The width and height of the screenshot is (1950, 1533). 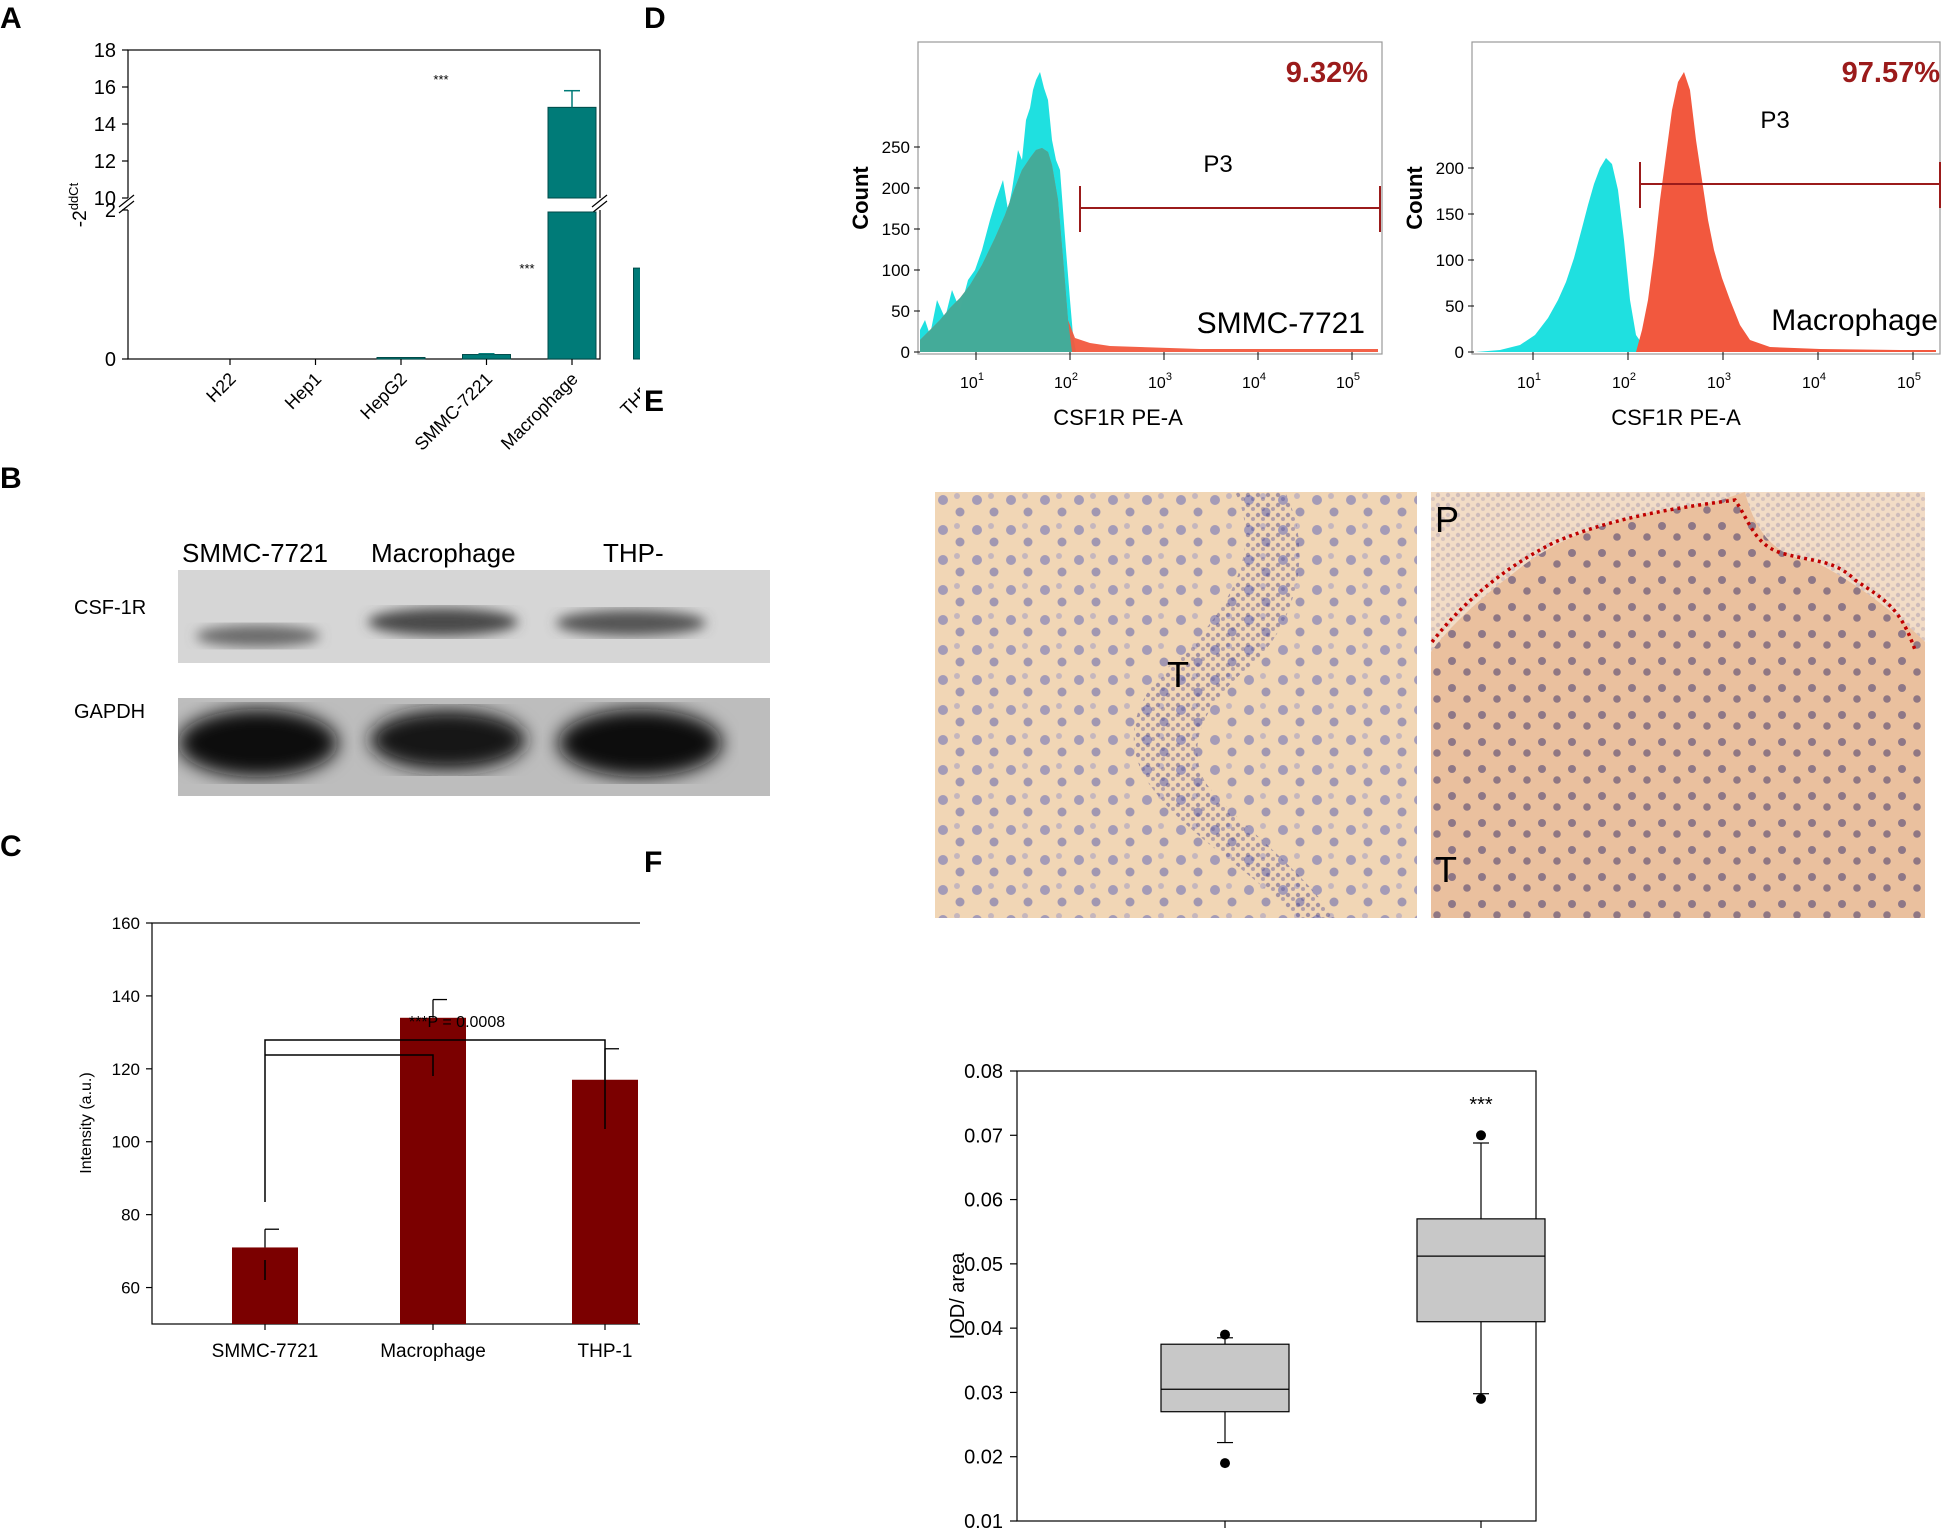 I want to click on flow-right-cyan, so click(x=1568, y=255).